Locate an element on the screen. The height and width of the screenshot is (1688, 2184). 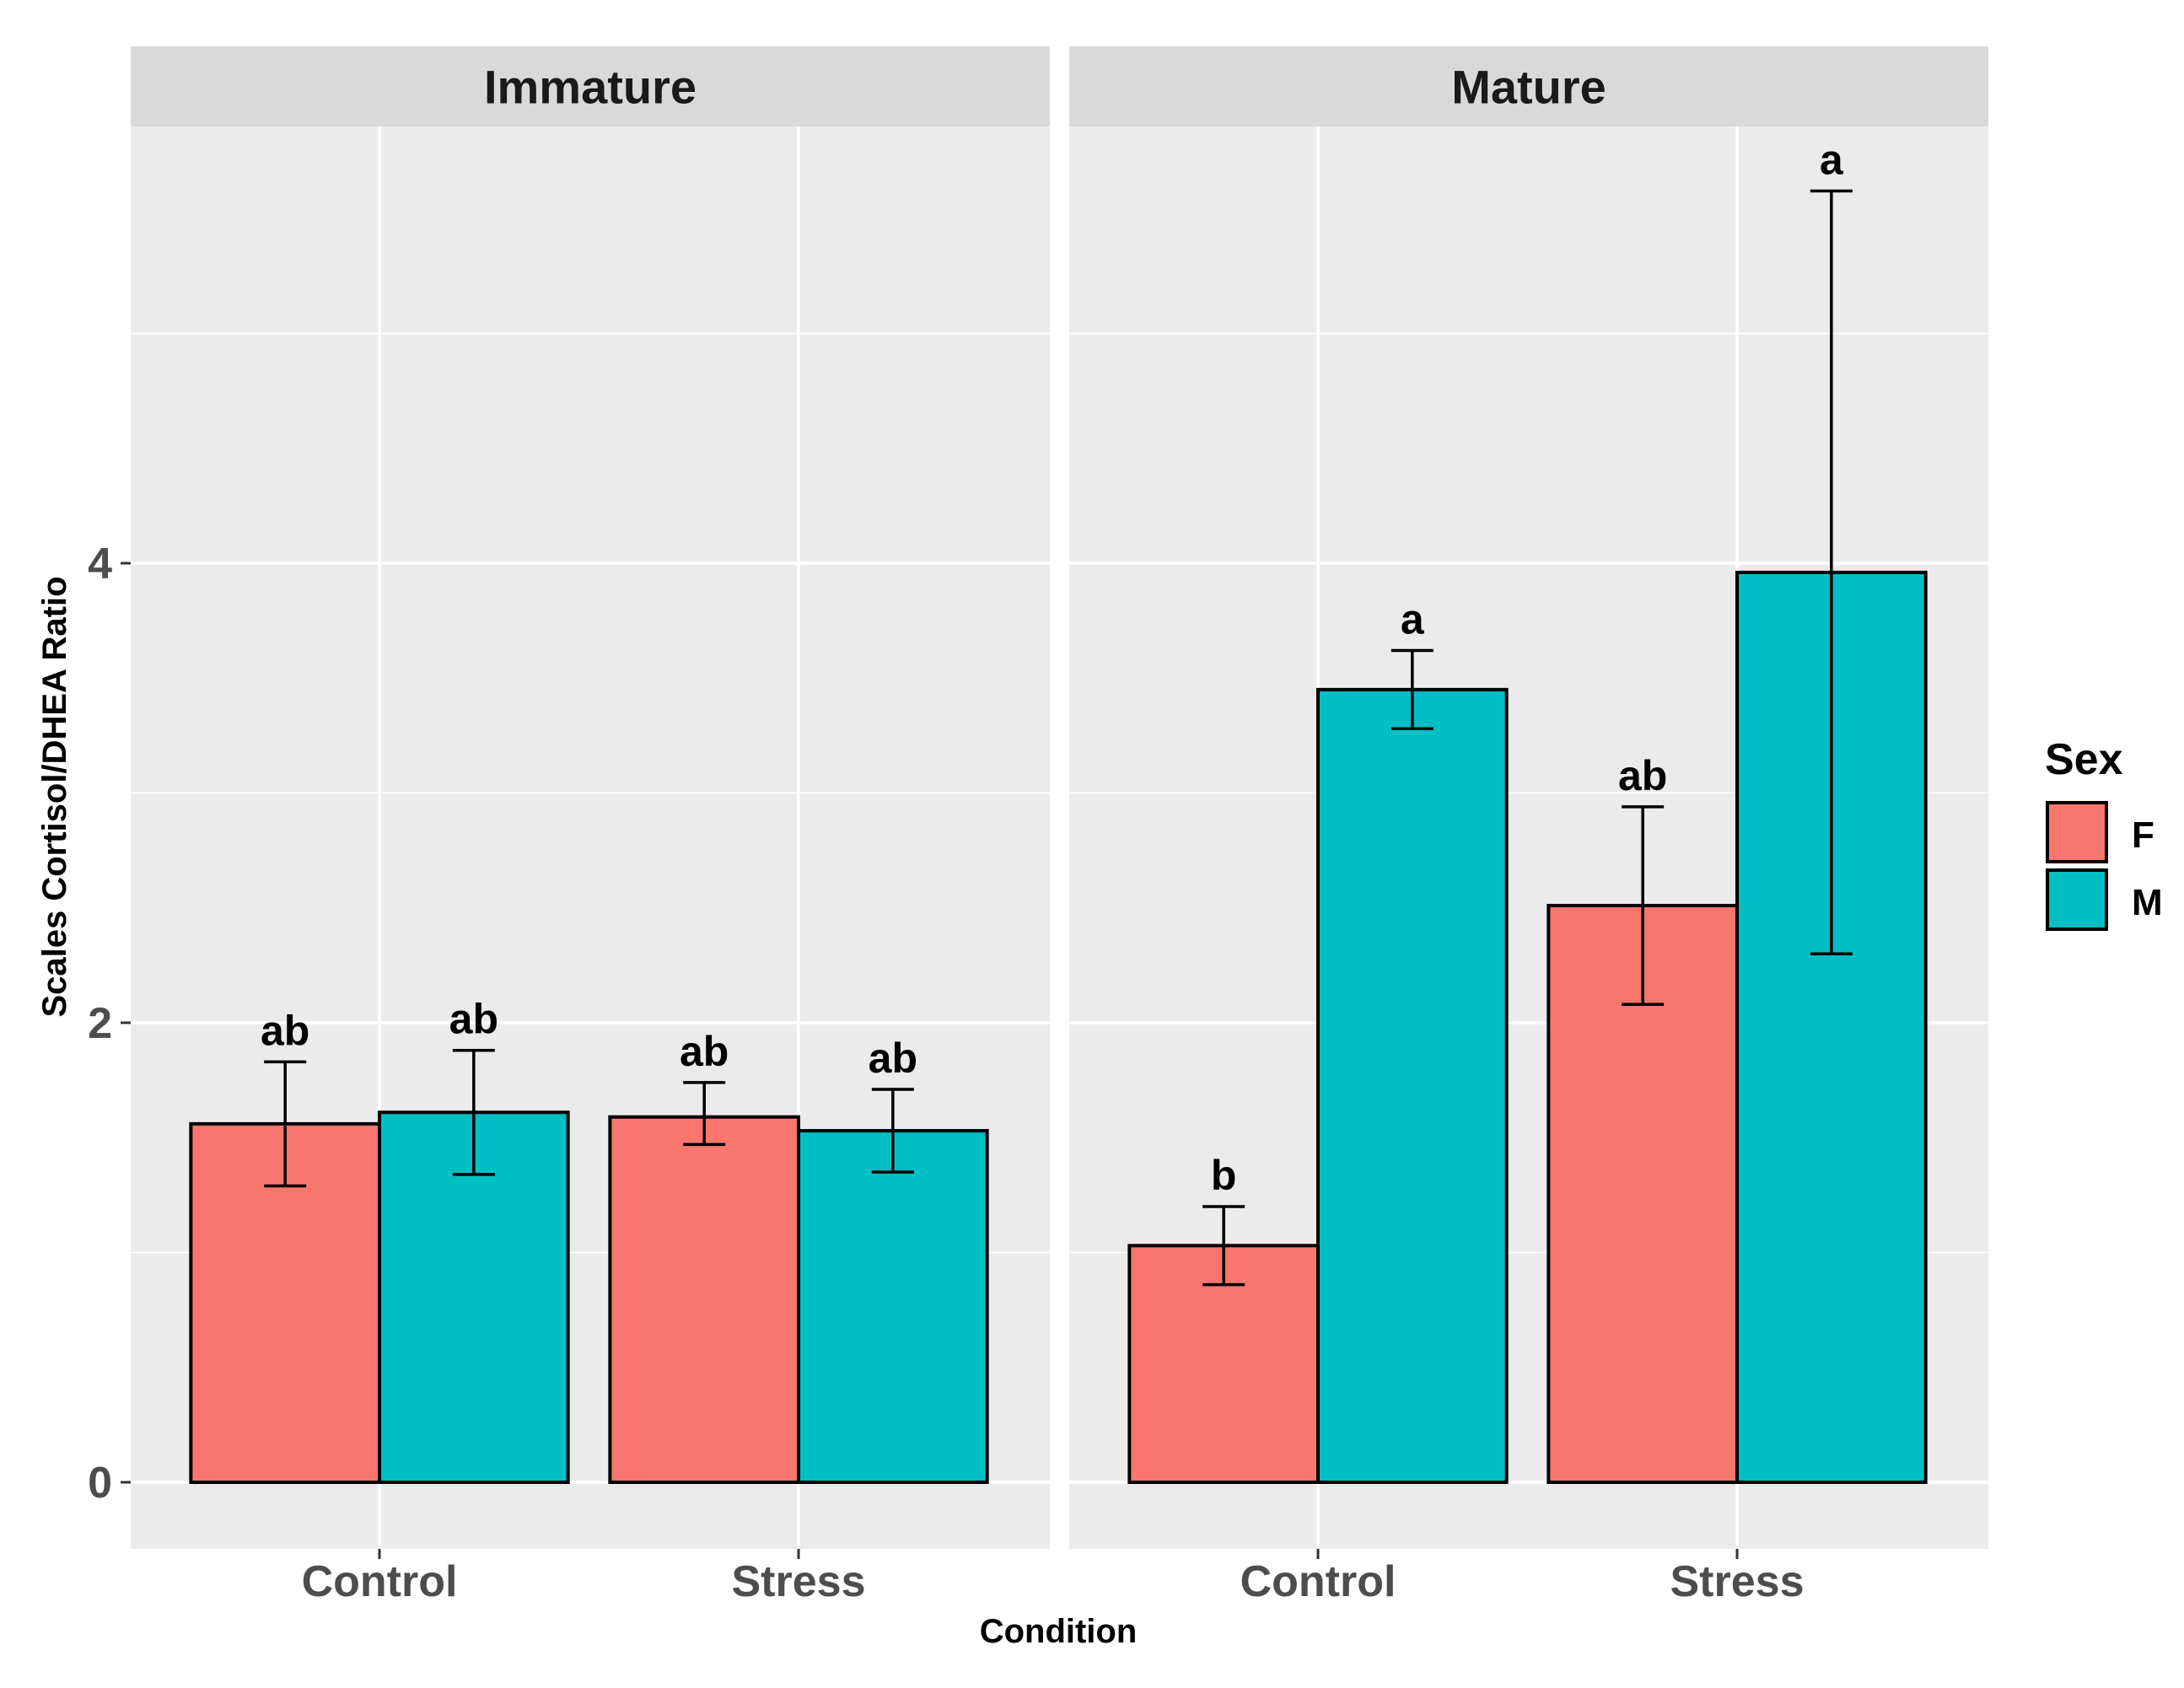
bar-immature-stress-f is located at coordinates (704, 1299).